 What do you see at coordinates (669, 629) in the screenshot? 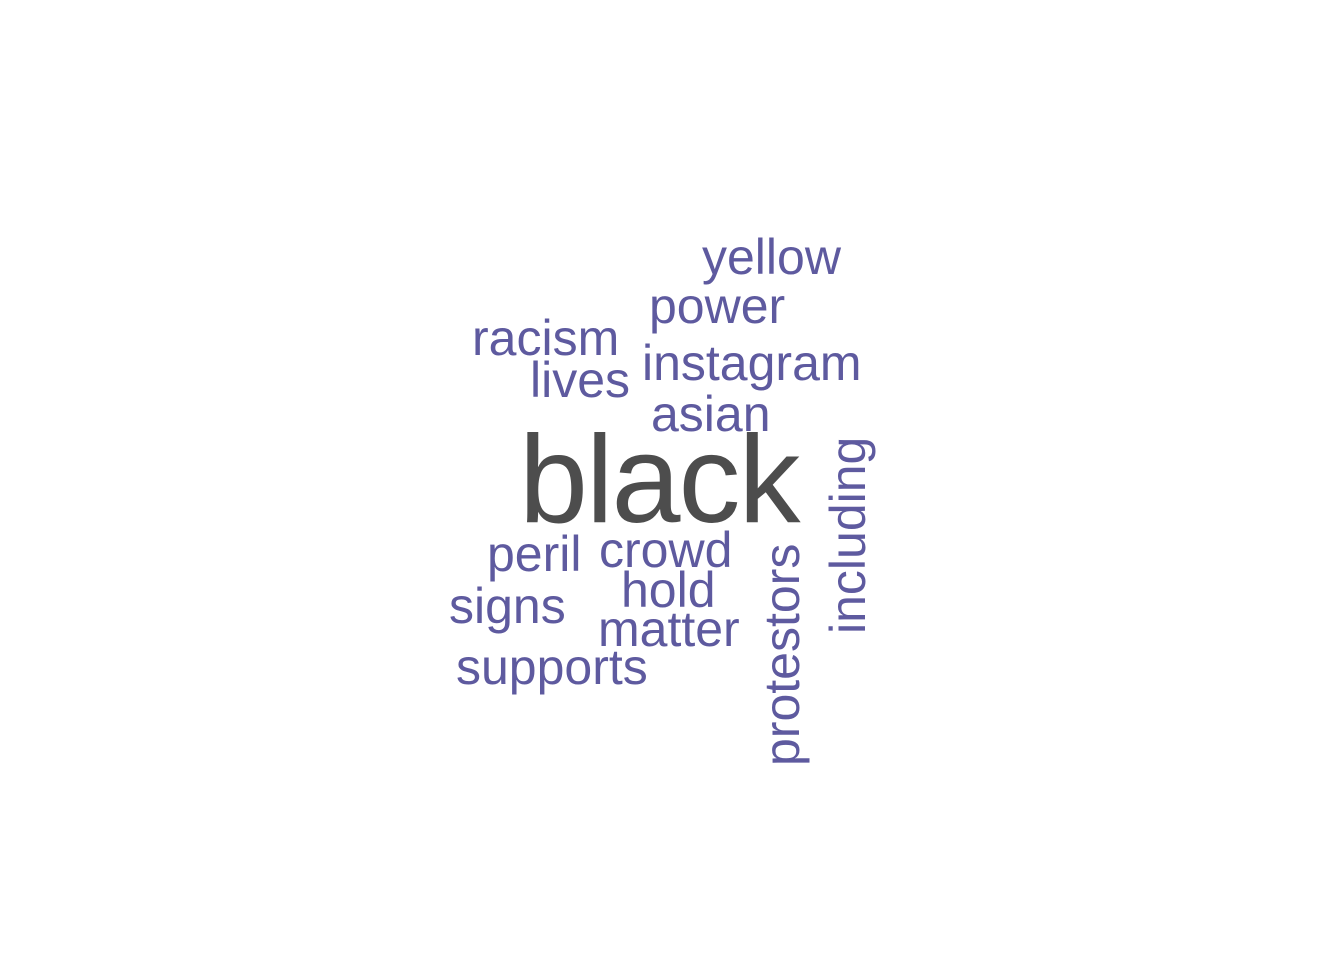
I see `word-matter: matter` at bounding box center [669, 629].